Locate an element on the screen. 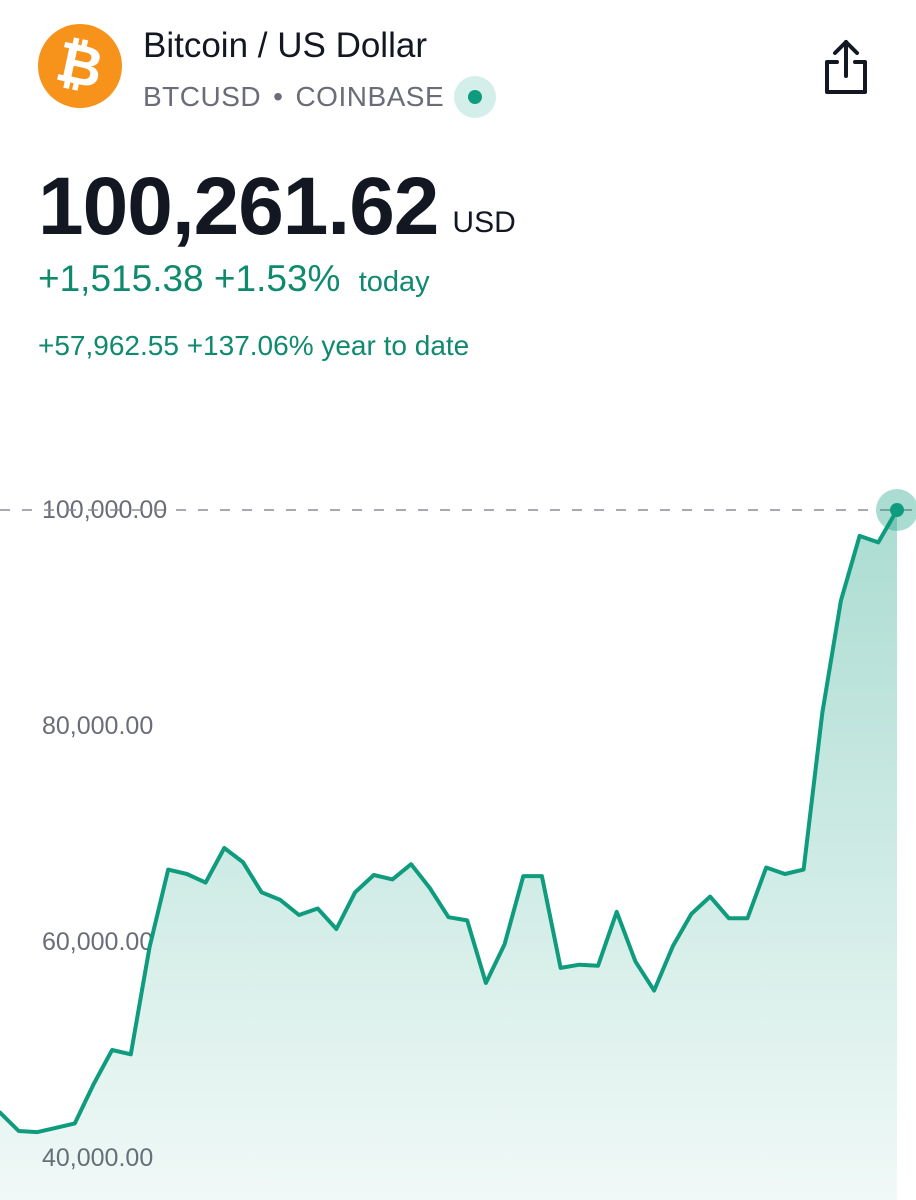  page-title: Bitcoin / US Dollar is located at coordinates (285, 45).